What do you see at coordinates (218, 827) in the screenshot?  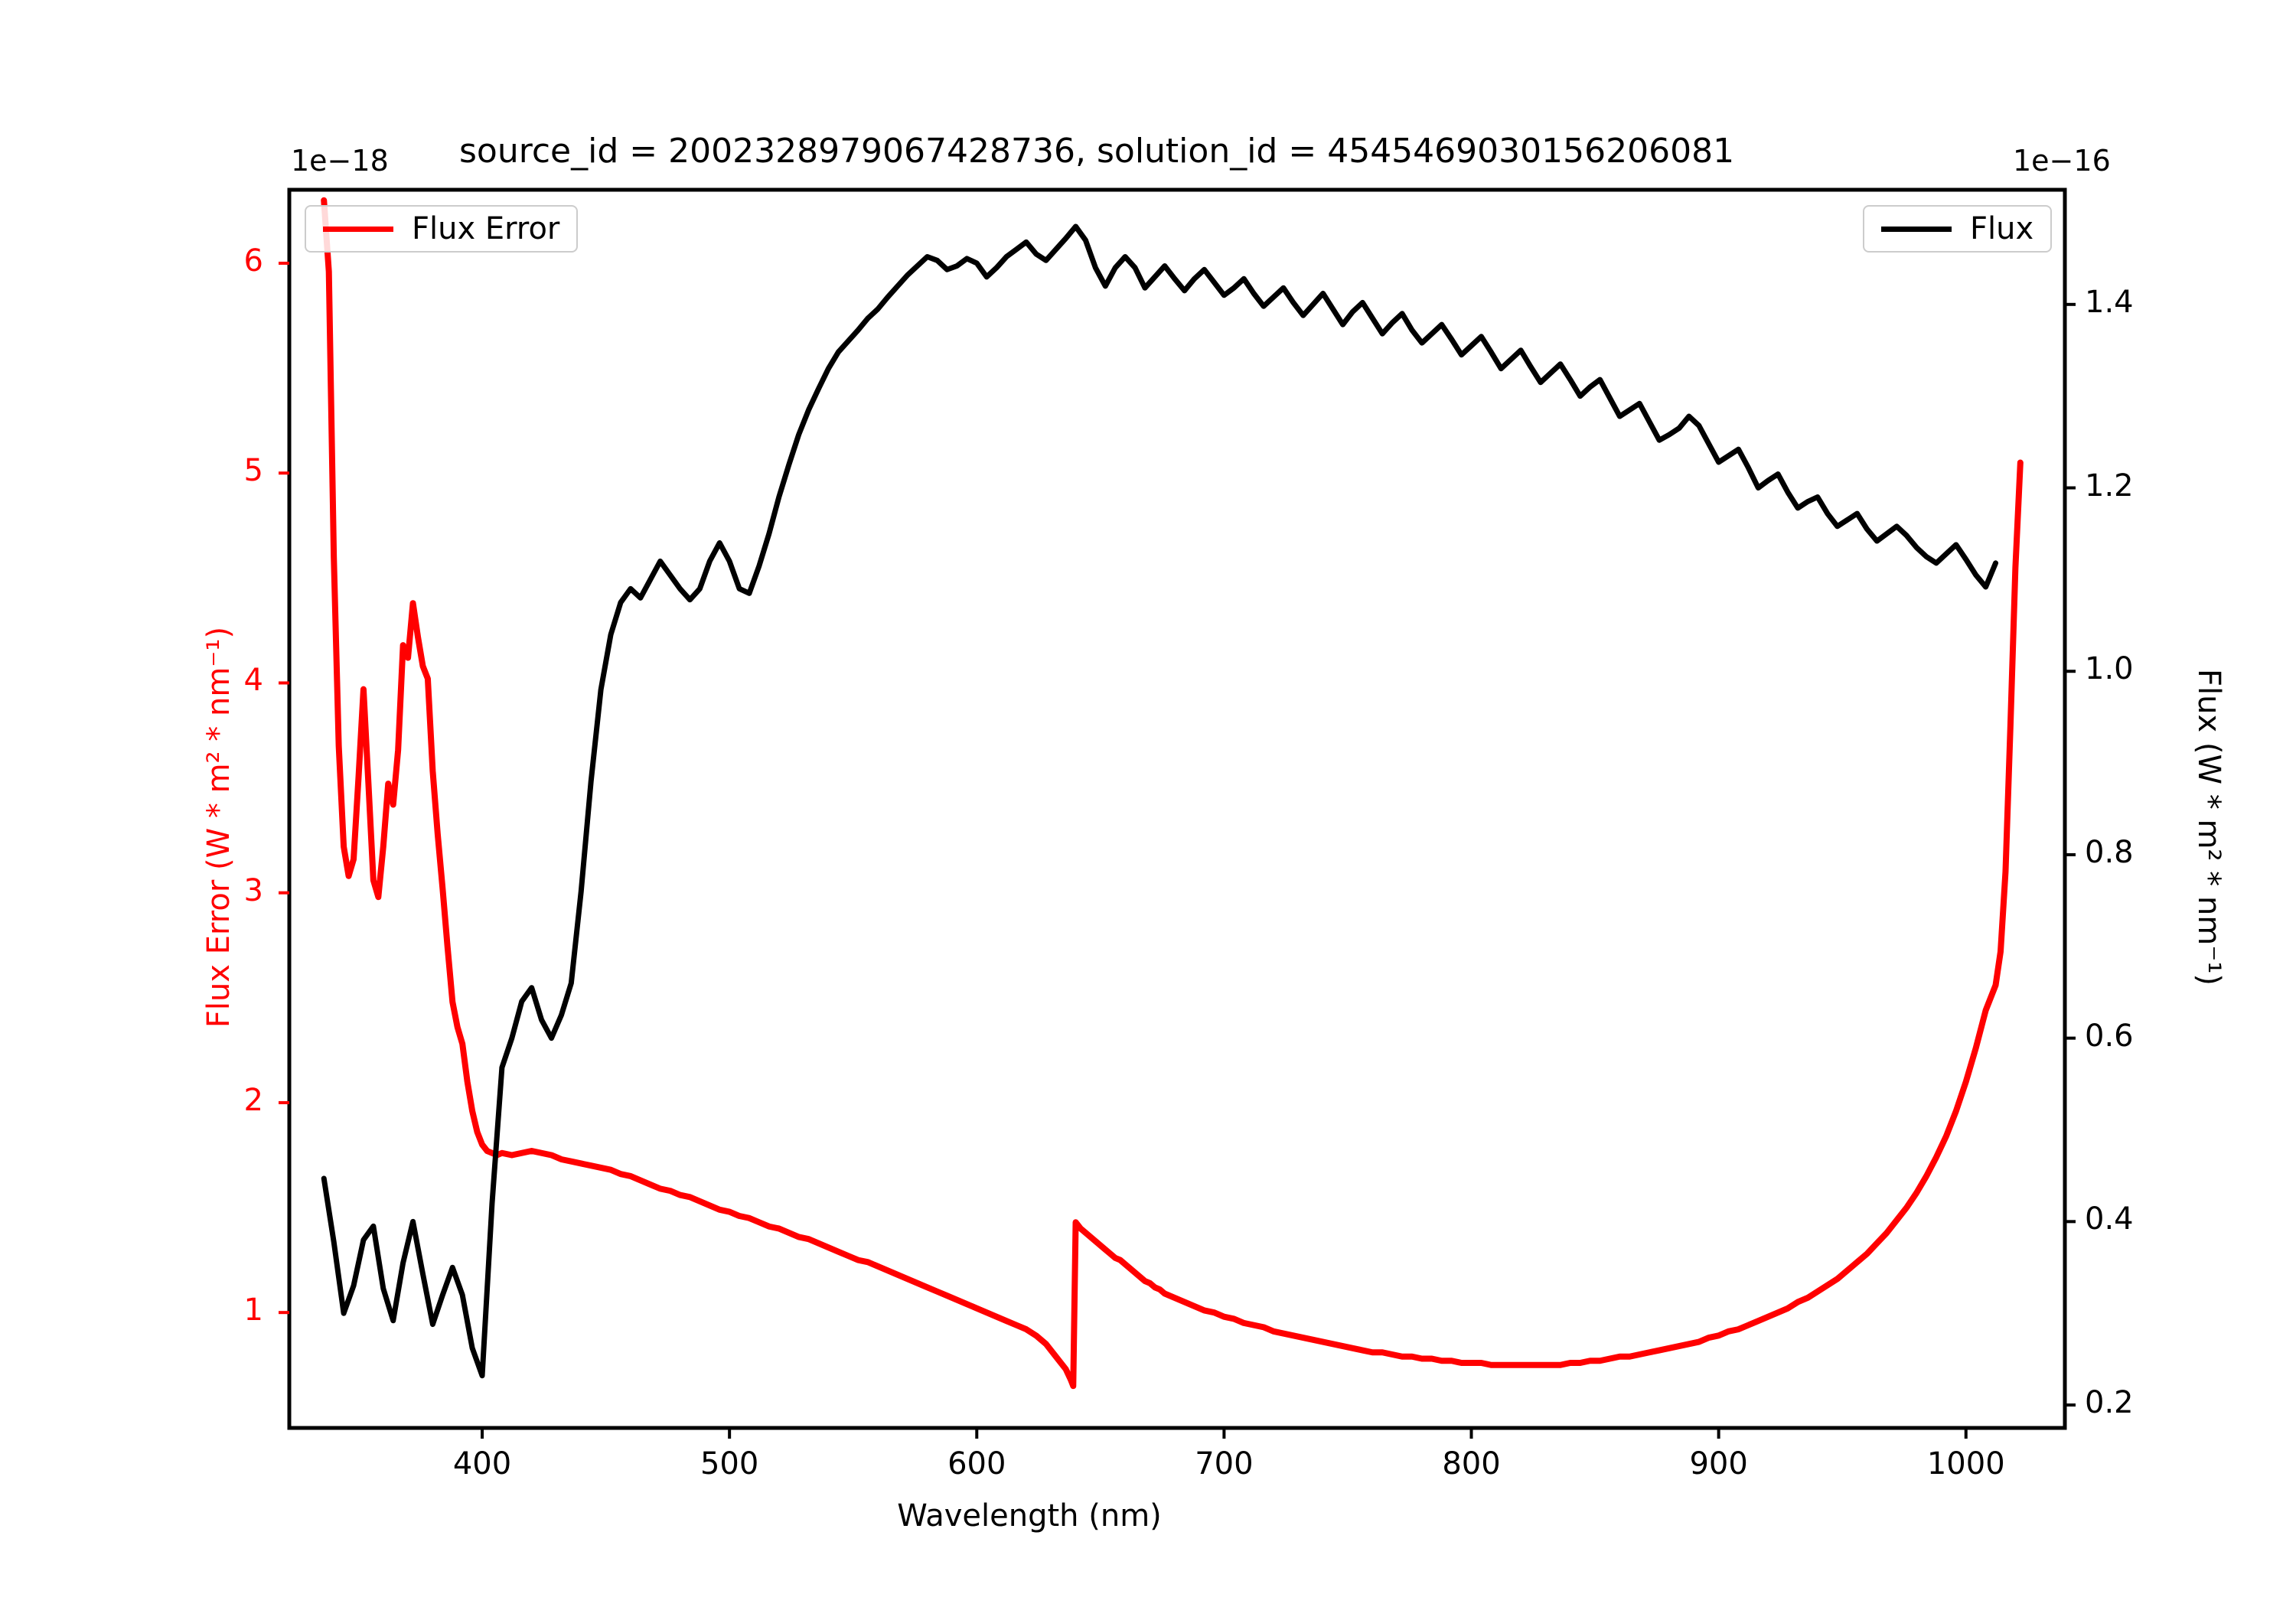 I see `left-y-axis-label: Flux Error (W * m² * nm⁻¹)` at bounding box center [218, 827].